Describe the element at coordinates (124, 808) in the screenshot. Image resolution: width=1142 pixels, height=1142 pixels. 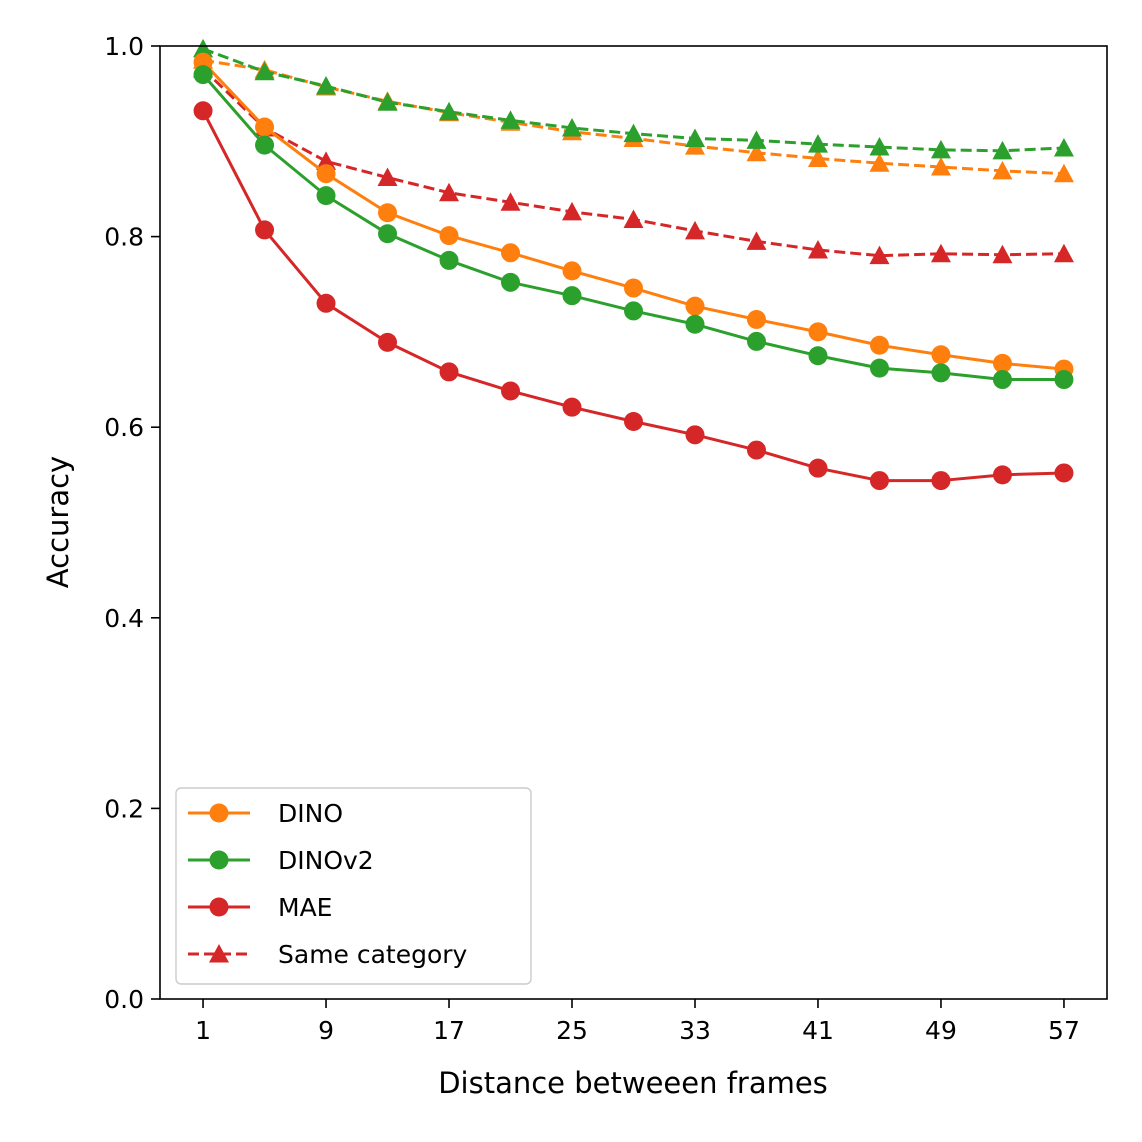
I see `y-tick-label: 0.2` at that location.